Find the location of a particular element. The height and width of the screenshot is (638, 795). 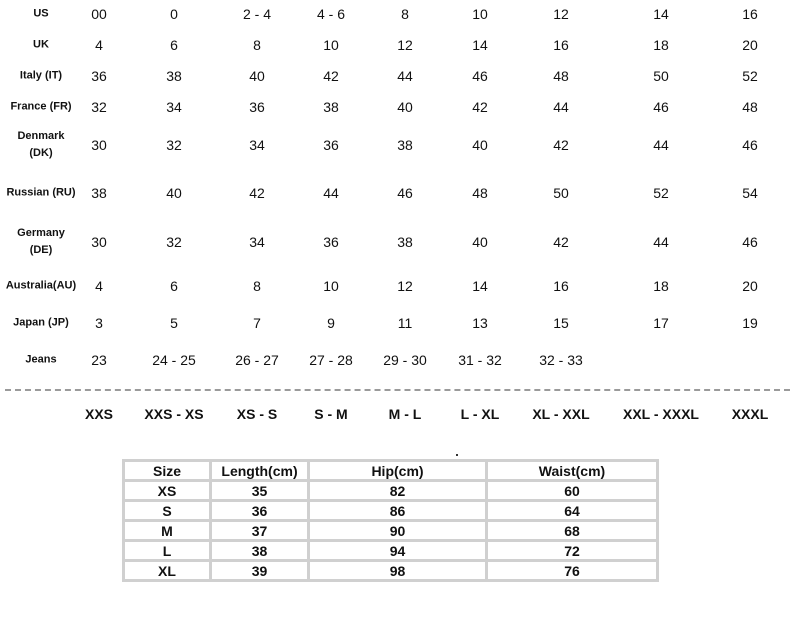

column-header: Length(cm) is located at coordinates (259, 470).